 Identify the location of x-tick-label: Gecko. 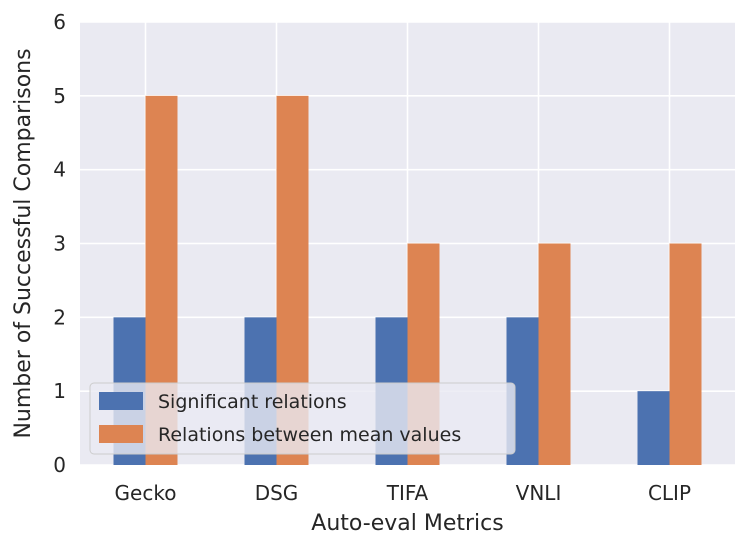
(146, 493).